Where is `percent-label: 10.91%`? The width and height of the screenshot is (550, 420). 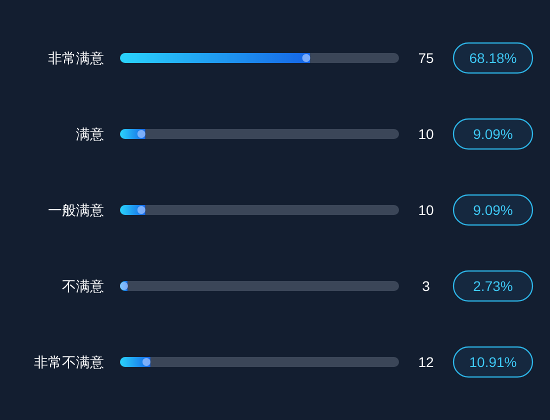
percent-label: 10.91% is located at coordinates (493, 362).